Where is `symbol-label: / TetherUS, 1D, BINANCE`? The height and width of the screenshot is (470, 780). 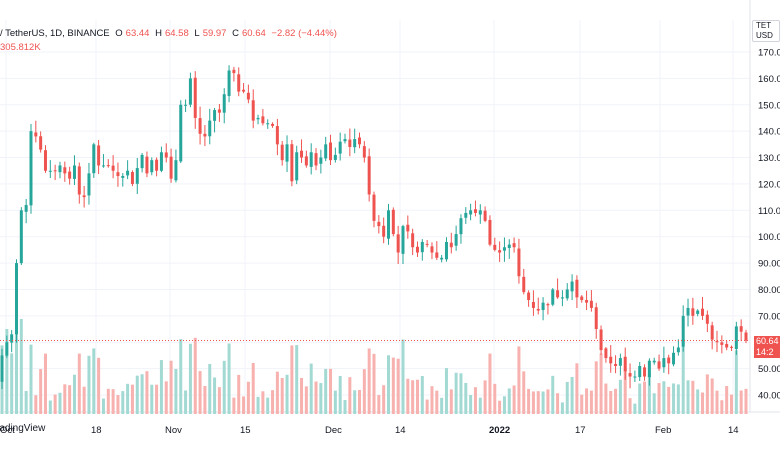
symbol-label: / TetherUS, 1D, BINANCE is located at coordinates (55, 33).